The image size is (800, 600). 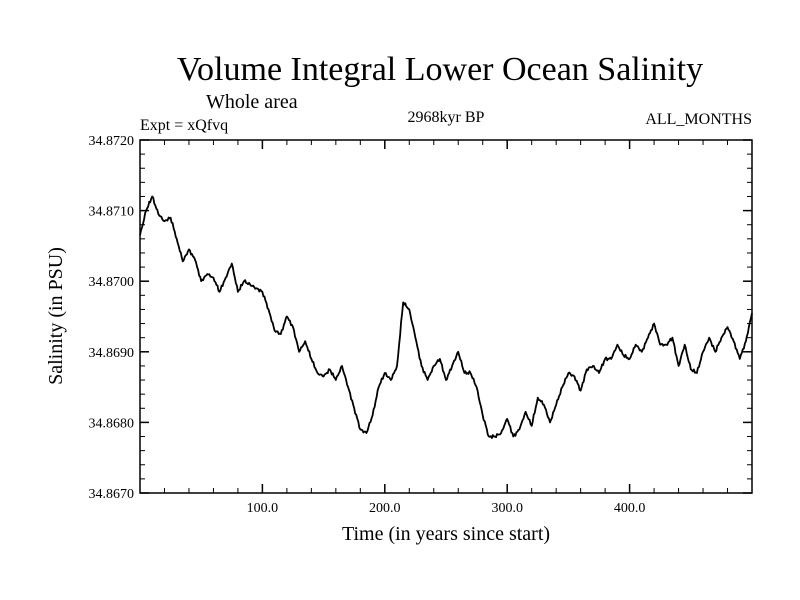 I want to click on y-tick-label: 34.8720, so click(x=112, y=141).